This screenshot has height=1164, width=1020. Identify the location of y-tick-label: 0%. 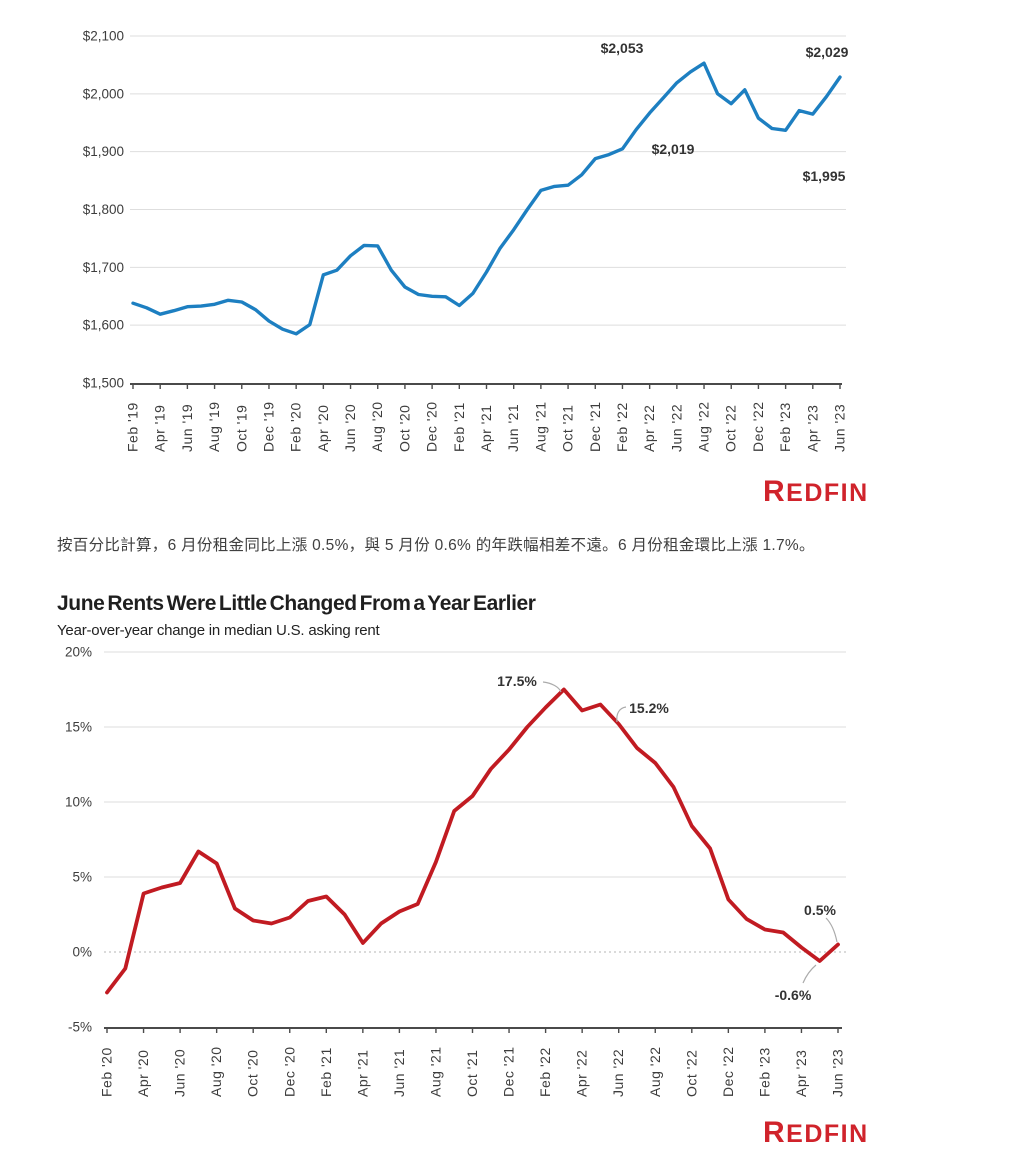
(82, 952).